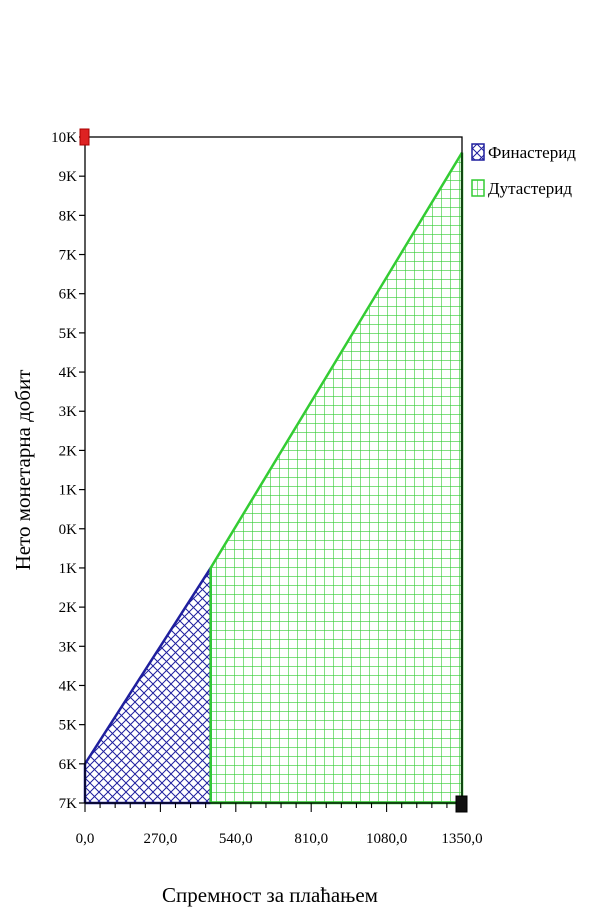 Image resolution: width=595 pixels, height=914 pixels. Describe the element at coordinates (68, 686) in the screenshot. I see `y-tick-label-14: 4K` at that location.